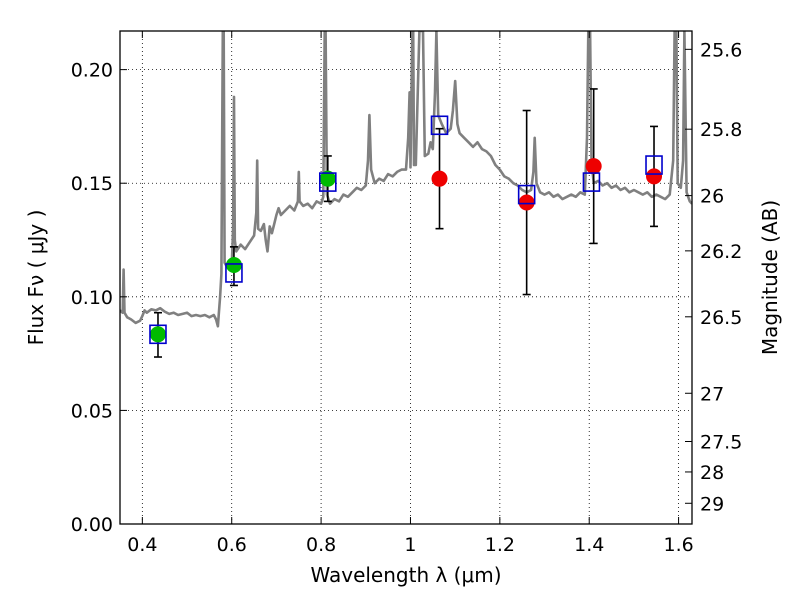 This screenshot has width=800, height=600. What do you see at coordinates (721, 50) in the screenshot?
I see `mag-tick-label: 25.6` at bounding box center [721, 50].